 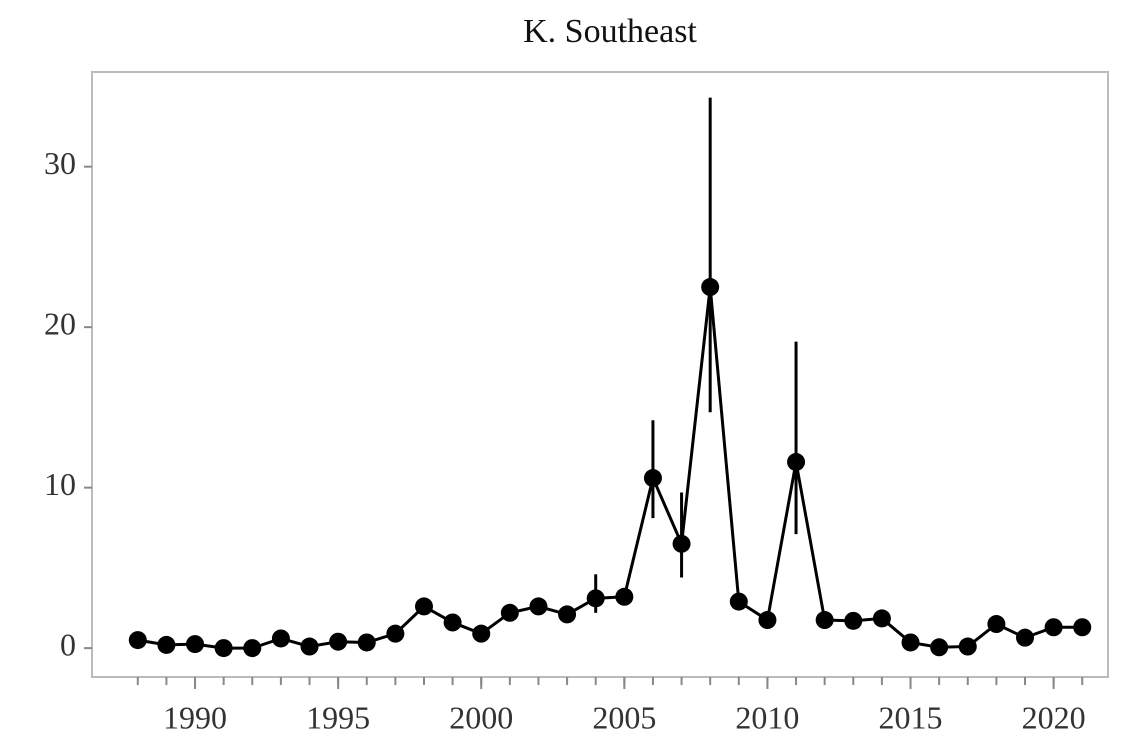 What do you see at coordinates (68, 644) in the screenshot?
I see `y-tick-label: 0` at bounding box center [68, 644].